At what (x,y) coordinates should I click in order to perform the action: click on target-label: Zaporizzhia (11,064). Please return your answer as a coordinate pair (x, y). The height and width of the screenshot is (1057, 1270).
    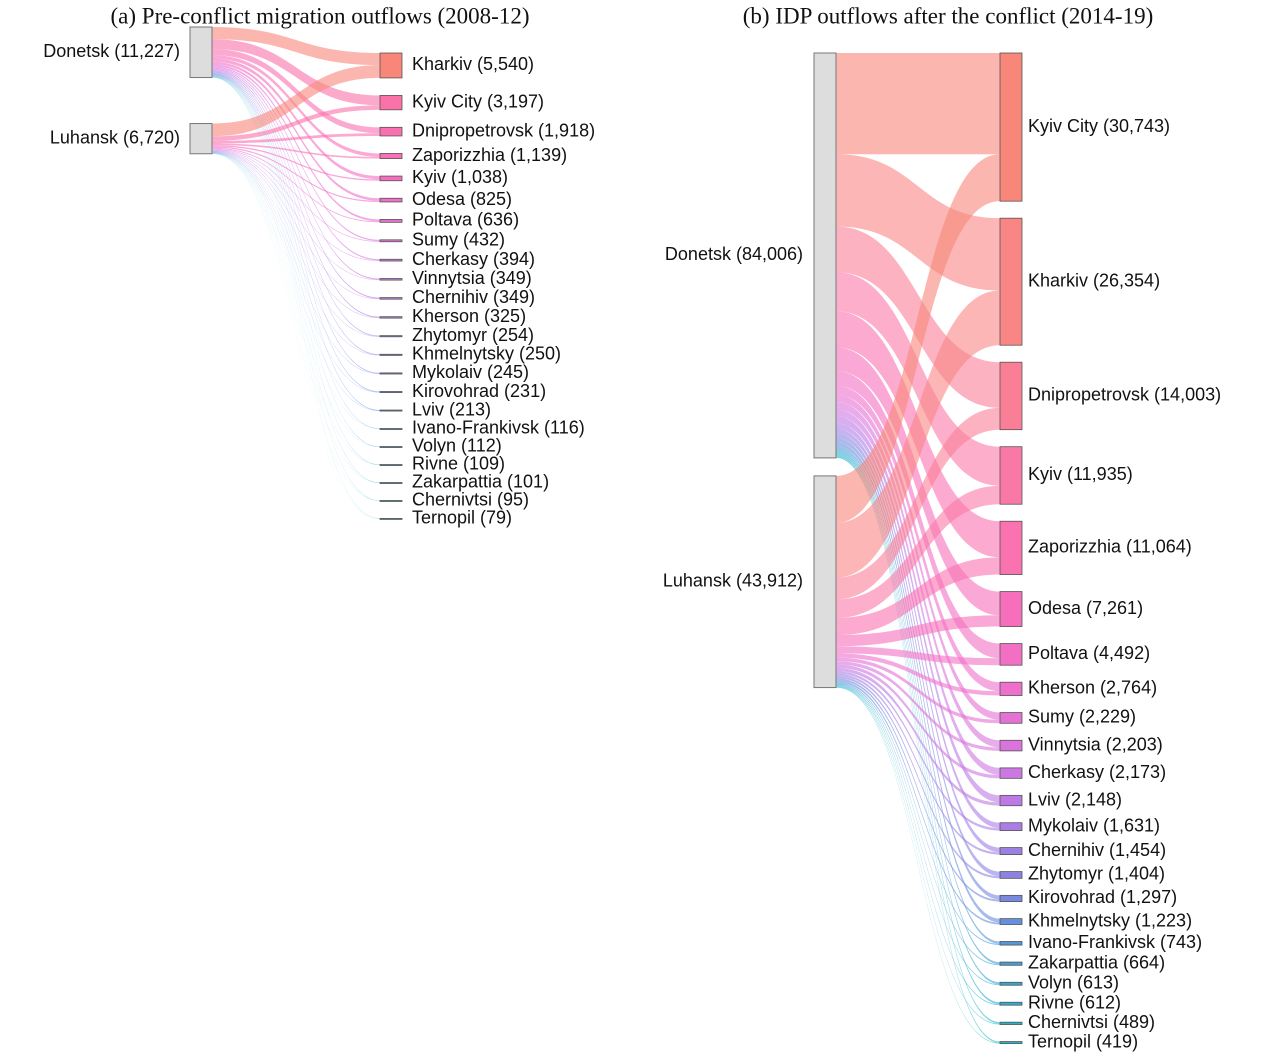
    Looking at the image, I should click on (1110, 547).